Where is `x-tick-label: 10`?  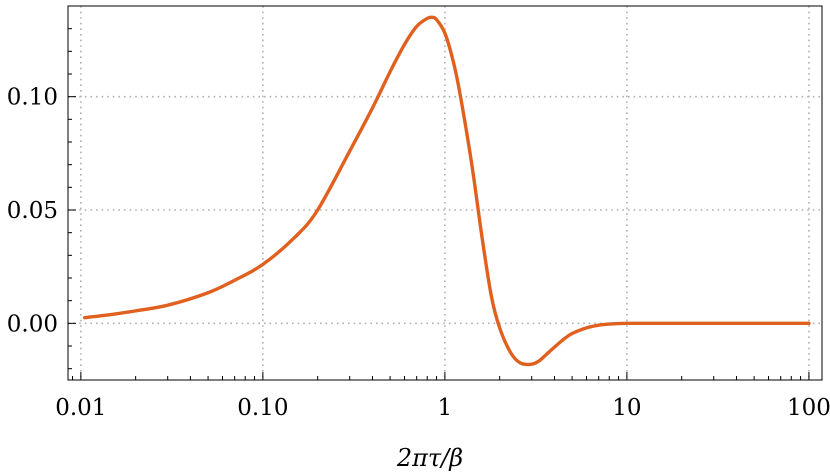
x-tick-label: 10 is located at coordinates (626, 408).